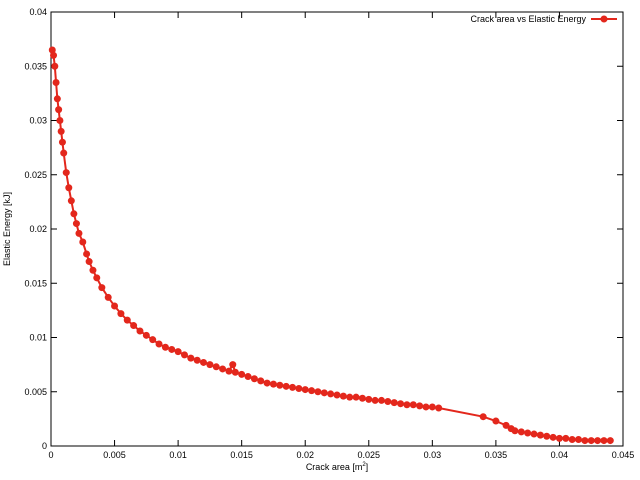 The width and height of the screenshot is (640, 480). I want to click on legend-label: Crack area vs Elastic Energy, so click(528, 19).